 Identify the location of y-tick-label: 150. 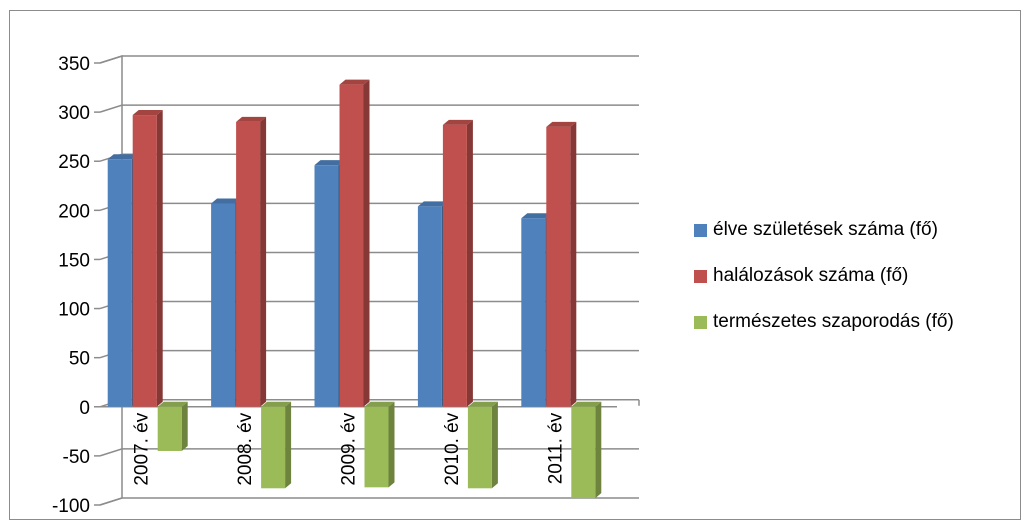
(74, 260).